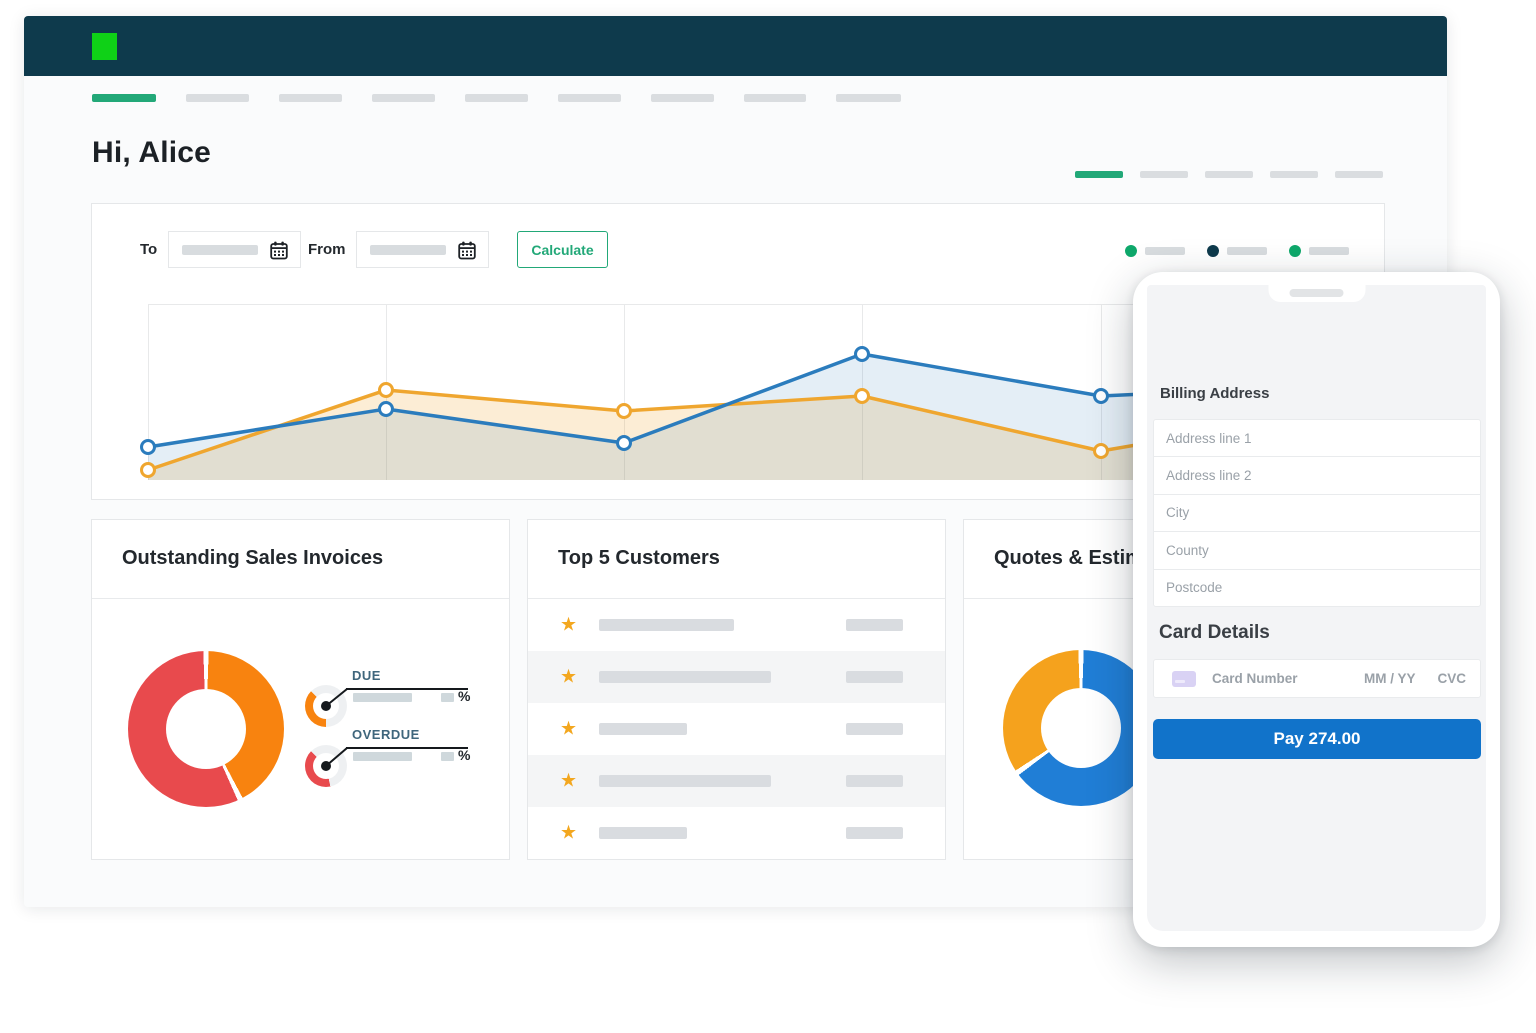  I want to click on due-percent-symbol: %, so click(464, 696).